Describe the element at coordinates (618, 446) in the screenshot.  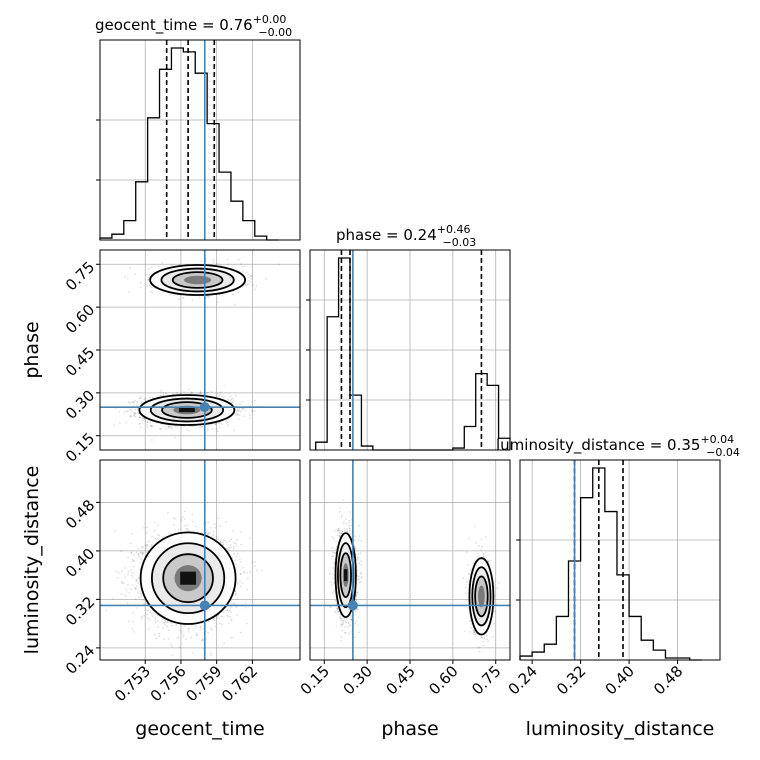
I see `title-luminosity_distance: luminosity_distance = 0.35+0.04 −0.04` at that location.